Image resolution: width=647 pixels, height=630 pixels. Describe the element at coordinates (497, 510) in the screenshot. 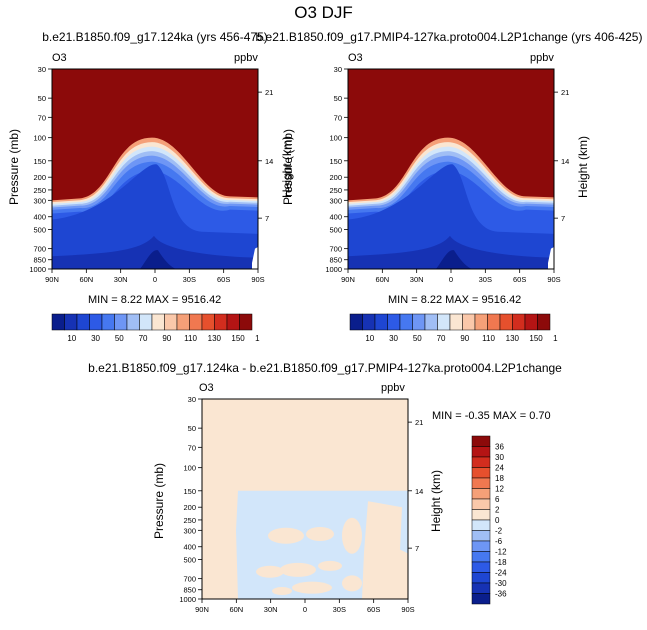

I see `colorbar-3-label: 2` at that location.